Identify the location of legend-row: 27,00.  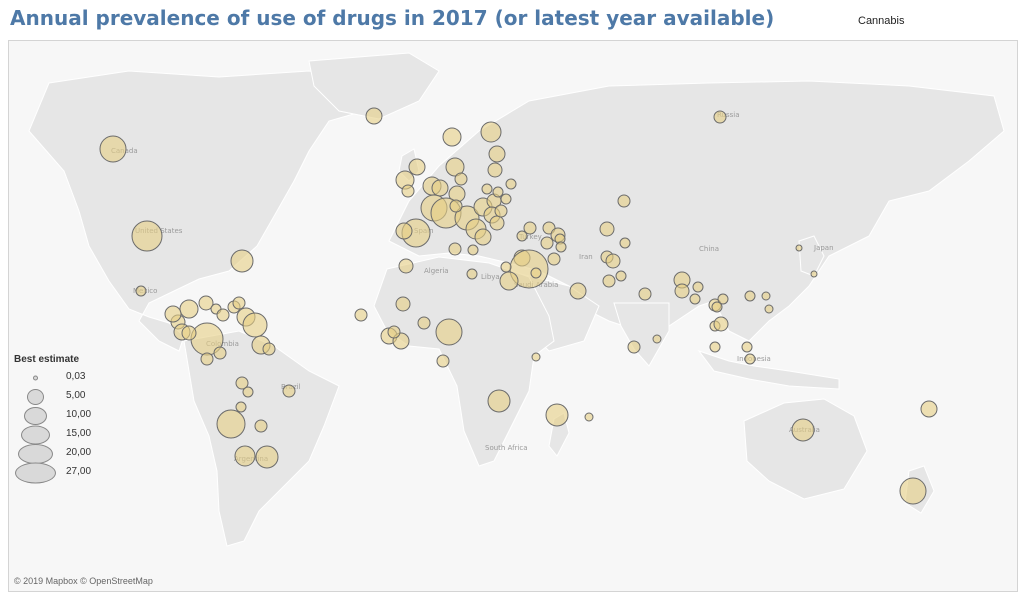
(54, 472).